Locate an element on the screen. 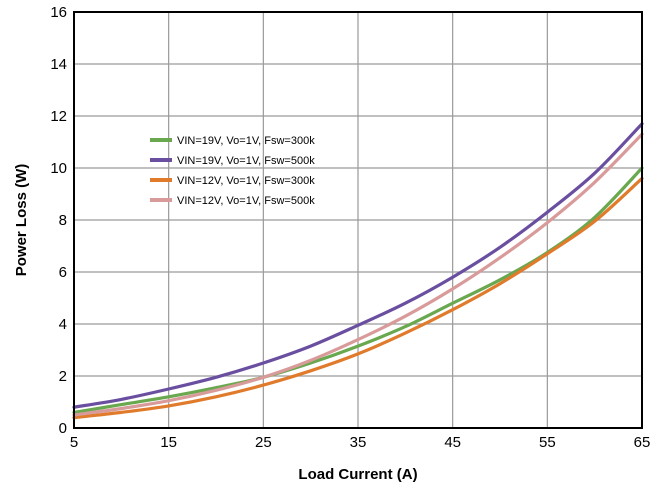  legend-label: VIN=19V, Vo=1V, Fsw=500k is located at coordinates (246, 161).